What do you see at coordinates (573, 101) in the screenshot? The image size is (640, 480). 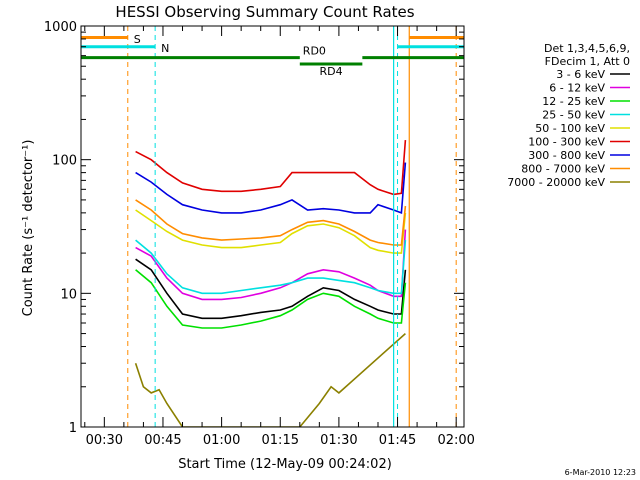 I see `legend-entry: 12 - 25 keV` at bounding box center [573, 101].